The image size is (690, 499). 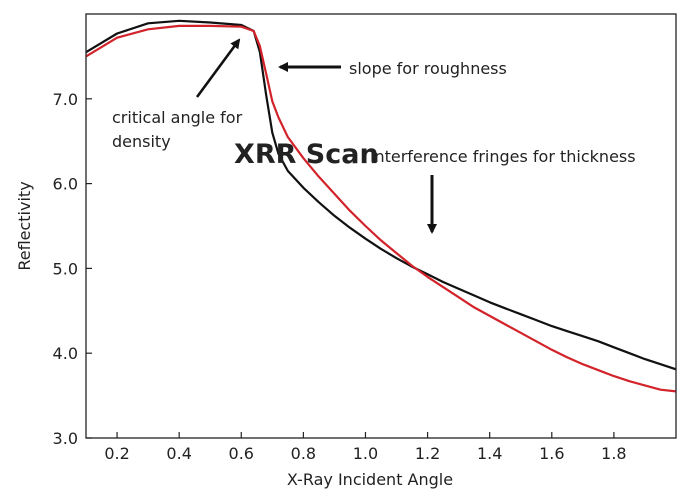 I want to click on y-tick-label: 6.0, so click(x=65, y=184).